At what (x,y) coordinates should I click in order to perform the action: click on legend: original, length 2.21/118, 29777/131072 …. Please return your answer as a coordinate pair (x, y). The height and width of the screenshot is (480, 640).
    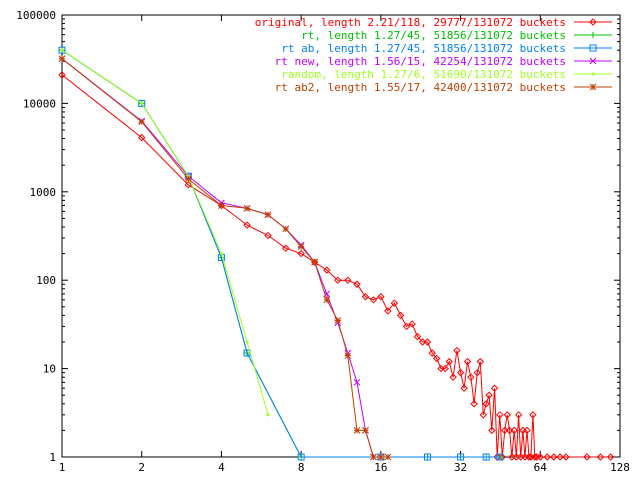
    Looking at the image, I should click on (433, 55).